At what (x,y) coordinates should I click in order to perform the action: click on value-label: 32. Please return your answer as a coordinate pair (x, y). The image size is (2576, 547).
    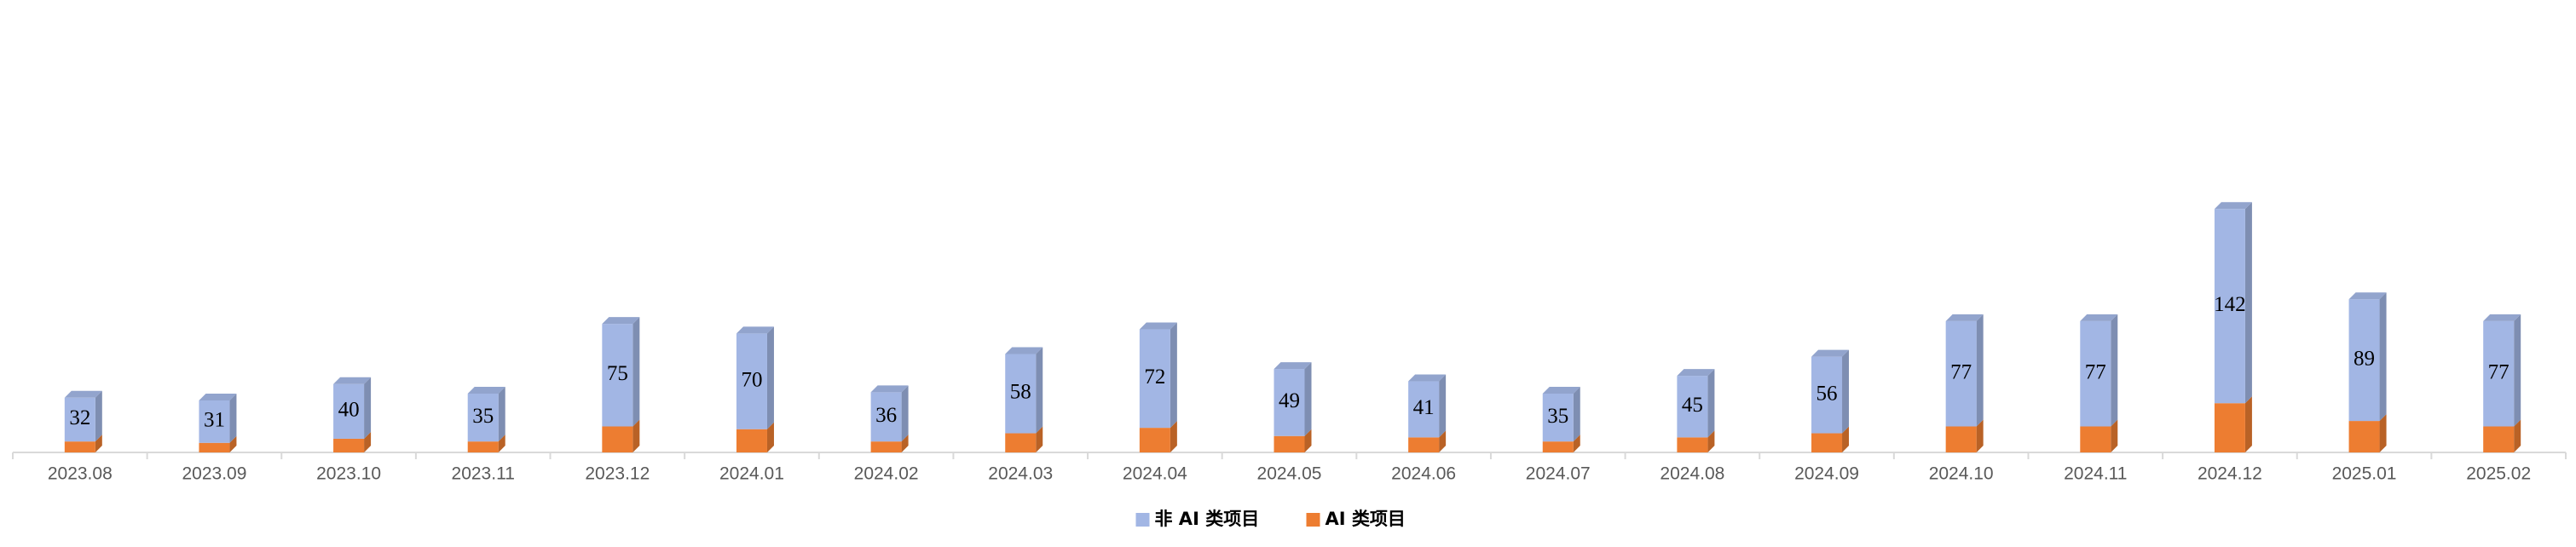
    Looking at the image, I should click on (79, 417).